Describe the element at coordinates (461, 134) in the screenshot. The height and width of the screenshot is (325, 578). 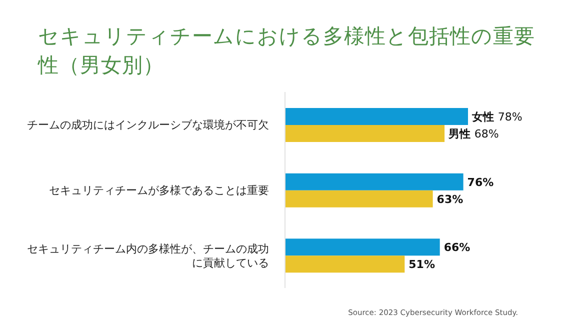
I see `series-label: 男性` at that location.